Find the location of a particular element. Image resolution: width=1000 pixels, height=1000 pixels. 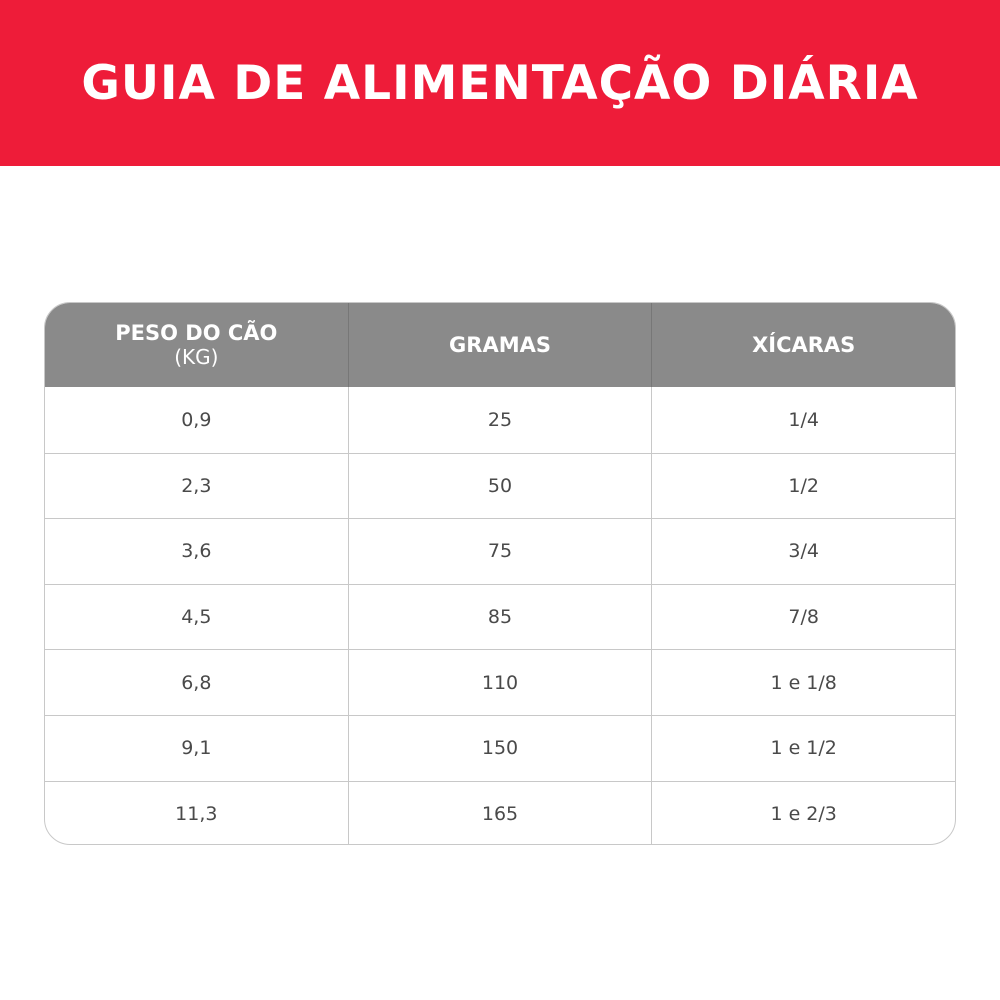

table-header: PESO DO CÃO (KG) GRAMAS XÍCARAS is located at coordinates (500, 345).